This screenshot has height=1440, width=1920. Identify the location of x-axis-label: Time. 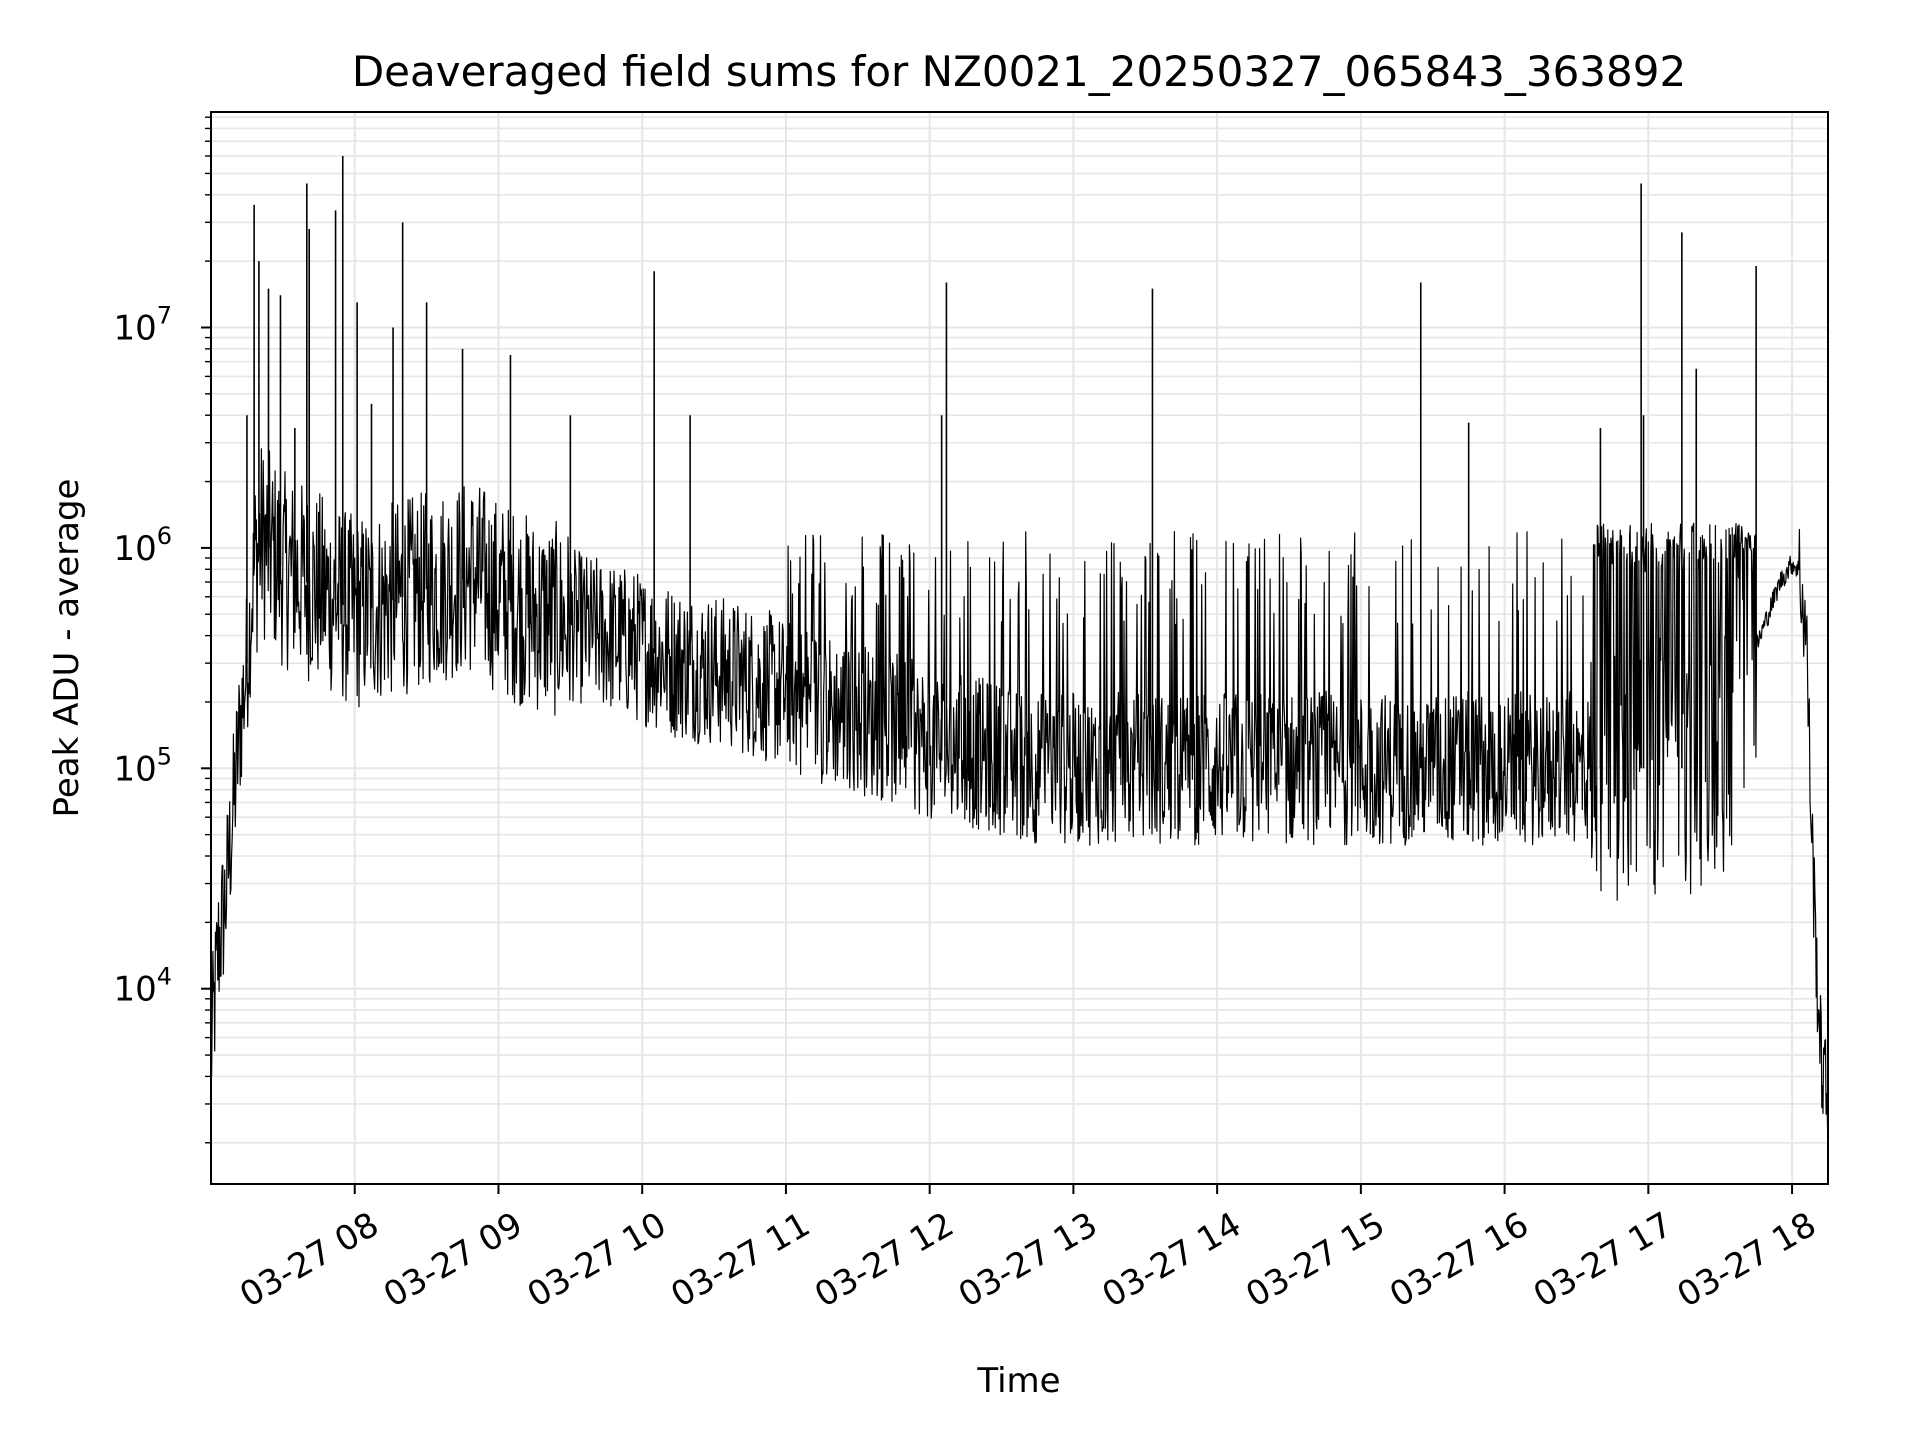
(1018, 1381).